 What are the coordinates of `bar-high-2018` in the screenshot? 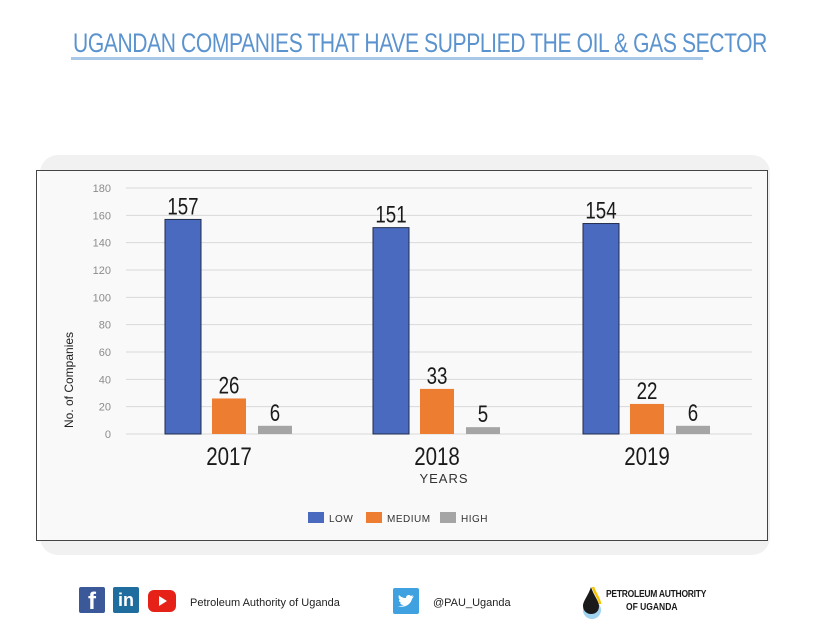 It's located at (483, 430).